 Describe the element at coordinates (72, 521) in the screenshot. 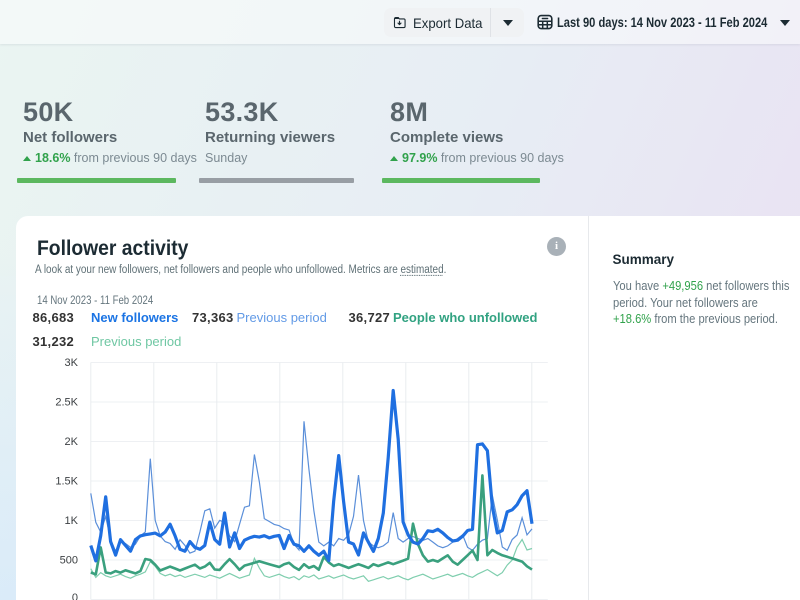

I see `svg-text: 1K` at that location.